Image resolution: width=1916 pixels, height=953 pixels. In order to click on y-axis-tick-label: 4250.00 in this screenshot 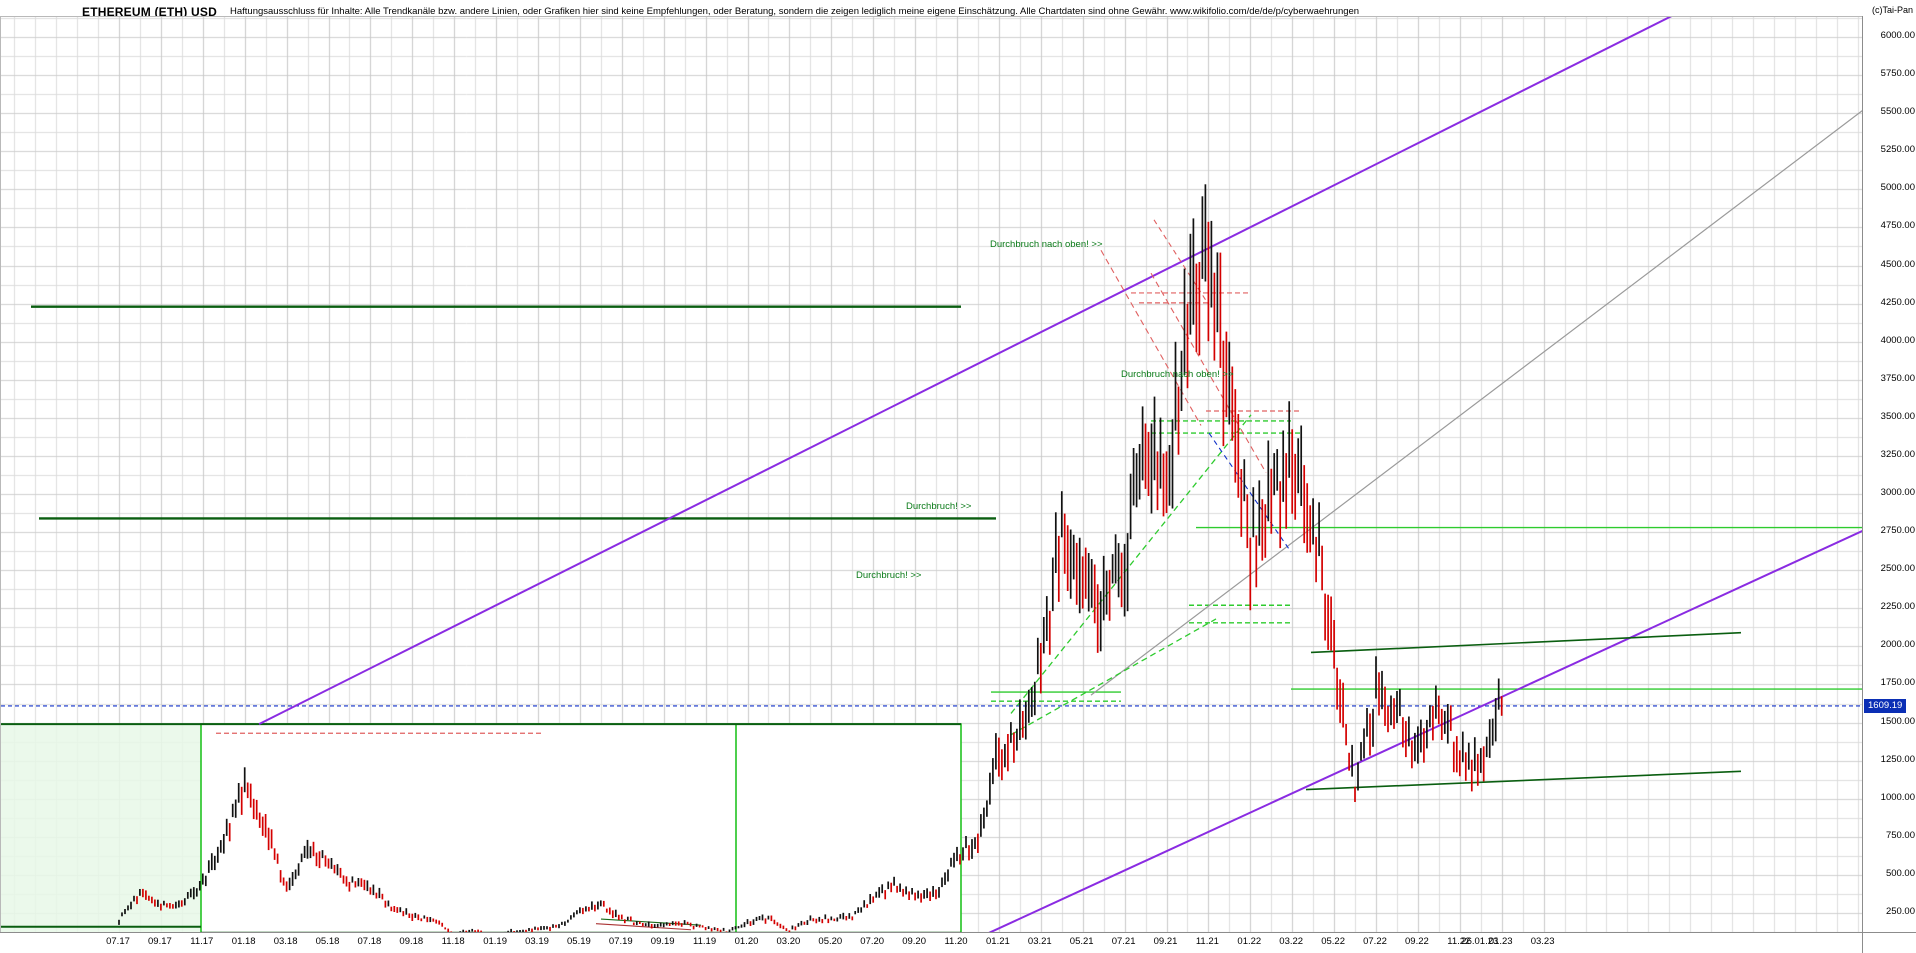, I will do `click(1898, 302)`.